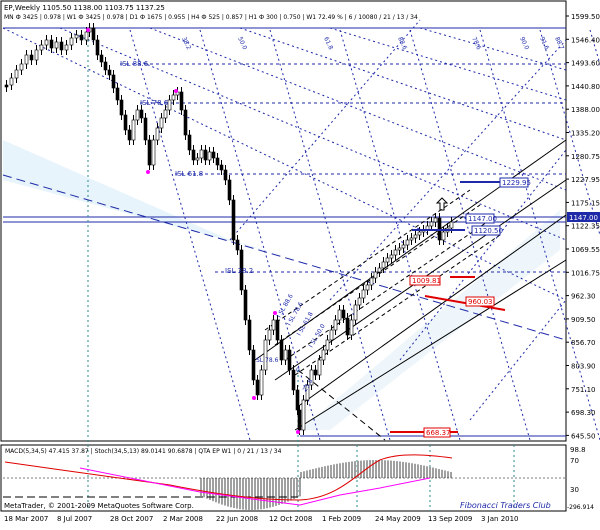 This screenshot has width=600, height=530. Describe the element at coordinates (430, 345) in the screenshot. I see `channel-line` at that location.